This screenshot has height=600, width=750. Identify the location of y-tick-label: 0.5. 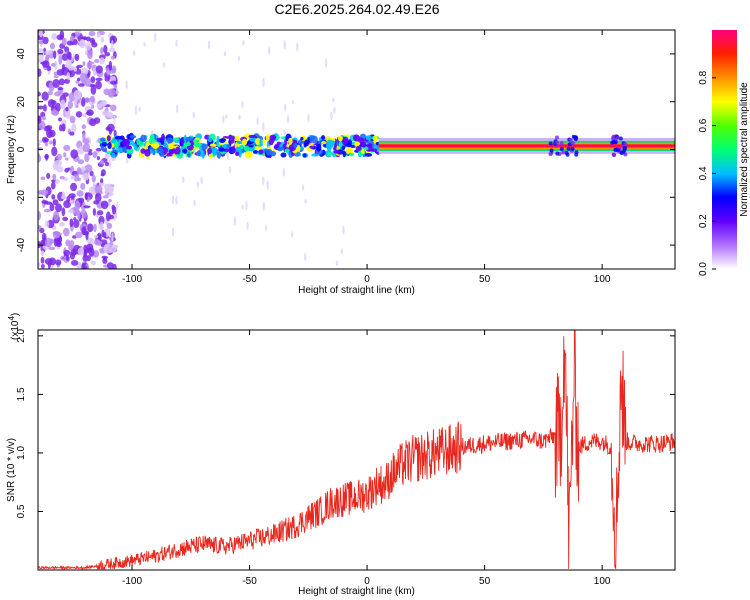
(21, 511).